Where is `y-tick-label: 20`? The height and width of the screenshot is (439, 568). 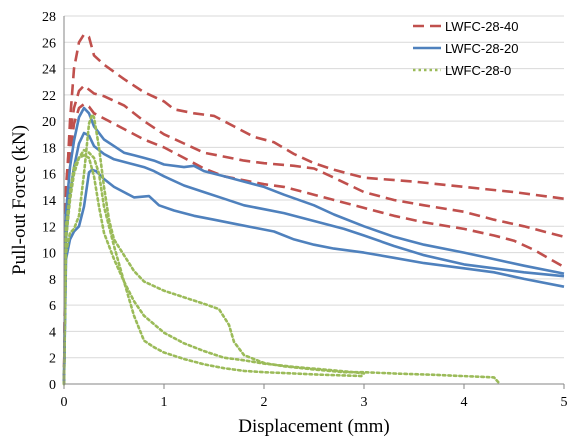
y-tick-label: 20 is located at coordinates (49, 122).